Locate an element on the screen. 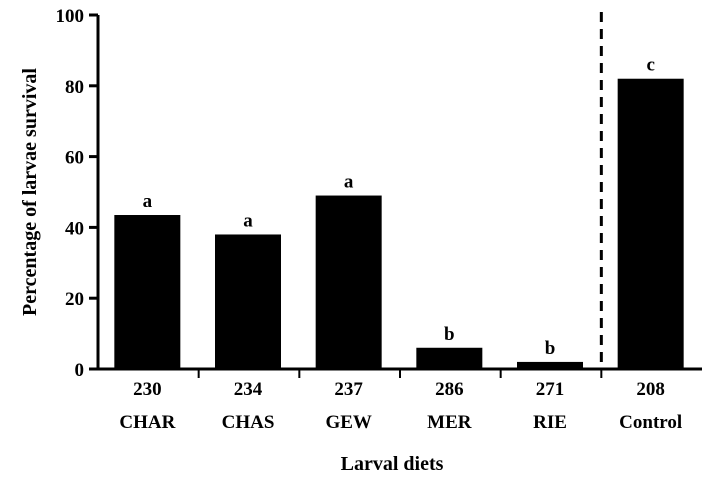  sample-size-label: 286 is located at coordinates (449, 389).